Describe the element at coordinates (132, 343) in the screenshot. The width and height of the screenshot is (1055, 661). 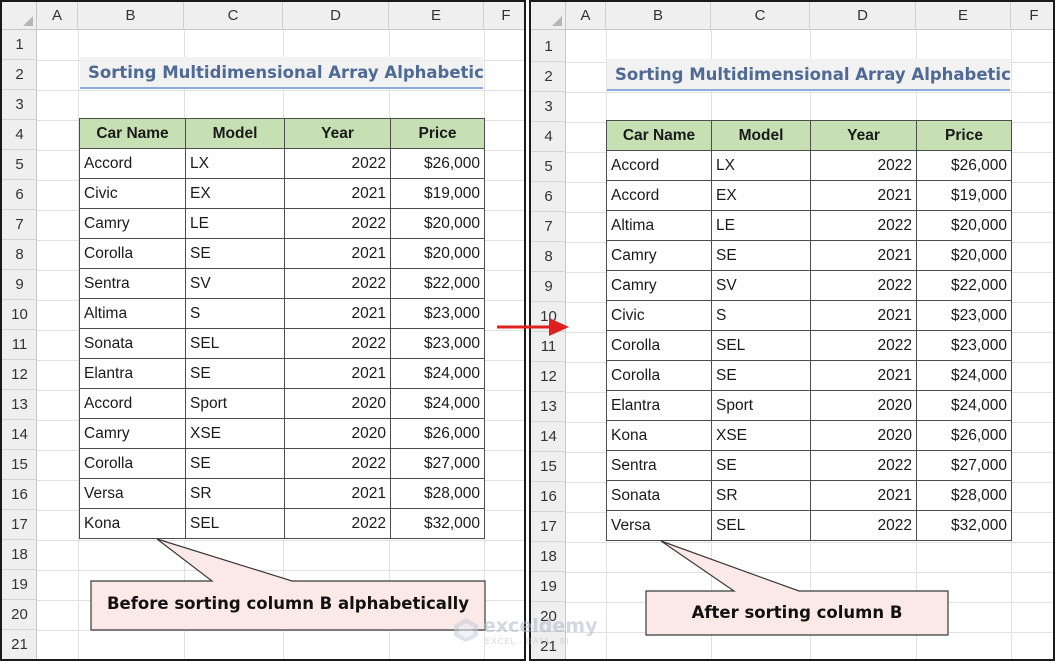
I see `cell-car-name: Sonata` at that location.